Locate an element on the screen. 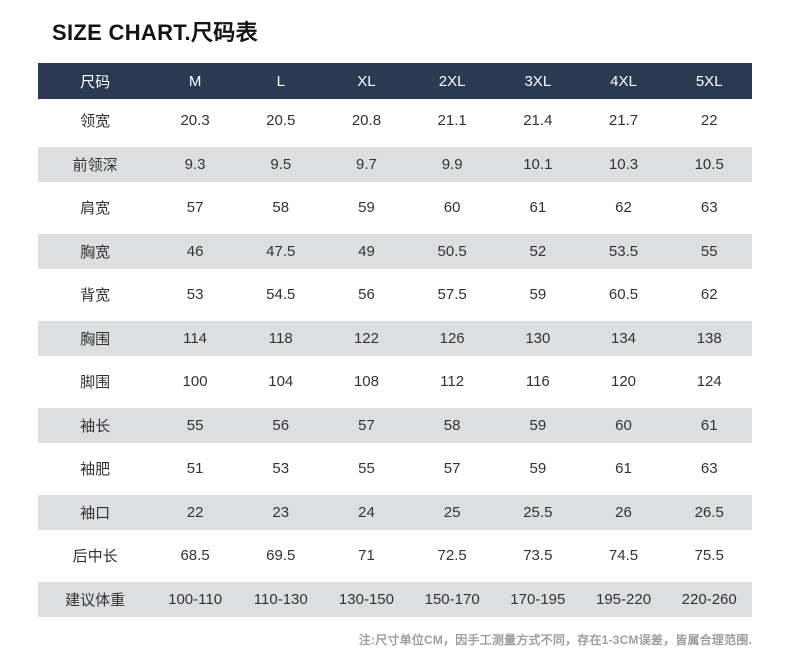  value-cell: 74.5 is located at coordinates (623, 556).